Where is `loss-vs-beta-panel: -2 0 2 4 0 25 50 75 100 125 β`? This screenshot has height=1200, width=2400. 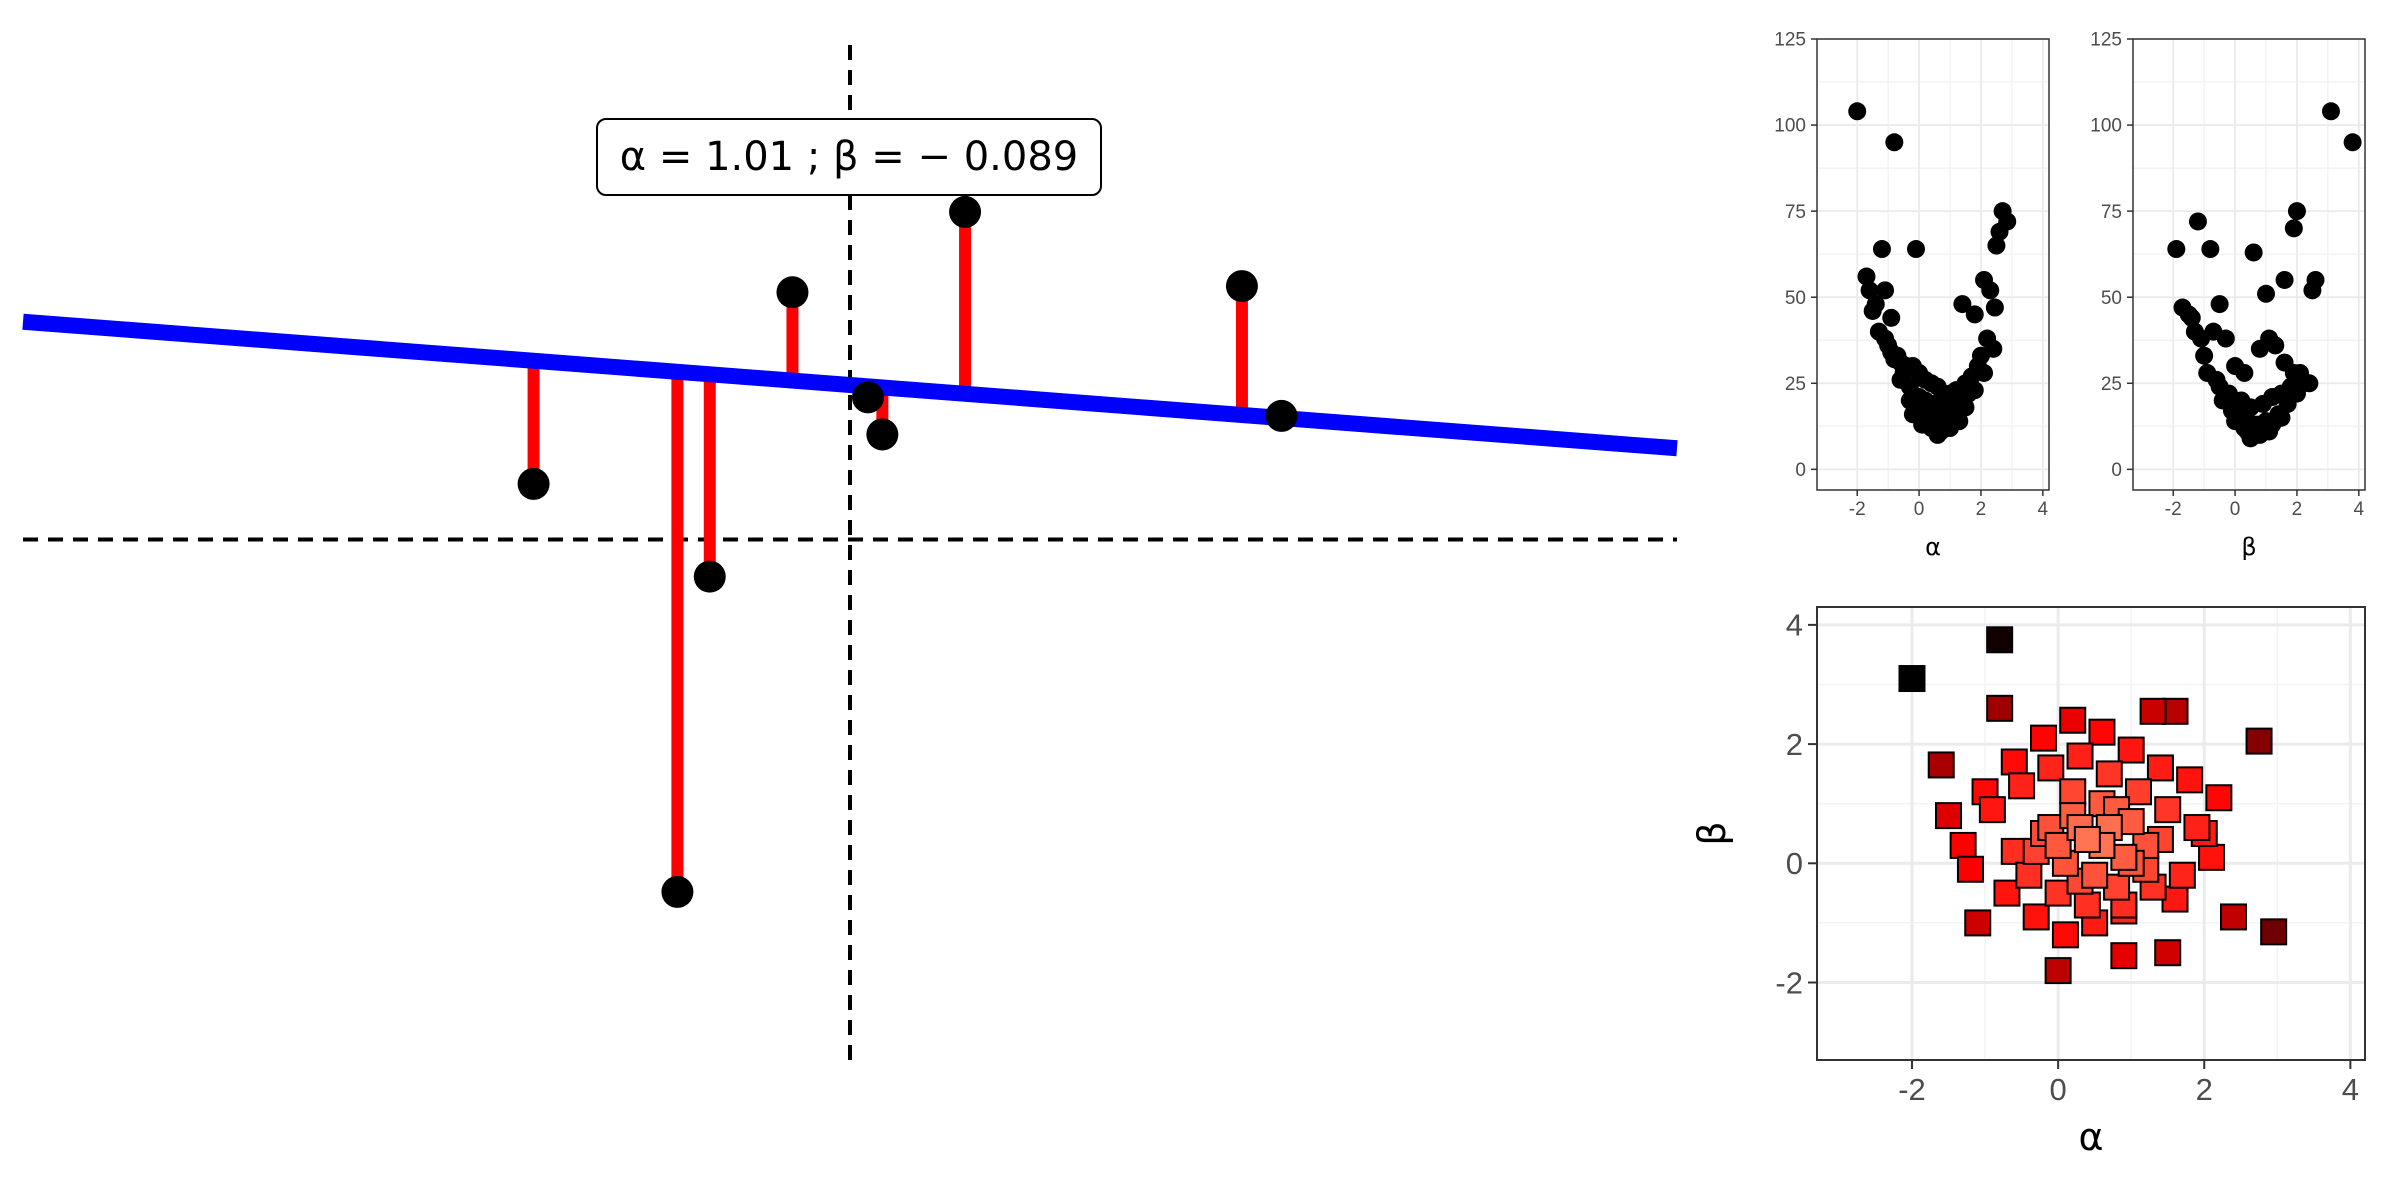
loss-vs-beta-panel: -2 0 2 4 0 25 50 75 100 125 β is located at coordinates (2228, 295).